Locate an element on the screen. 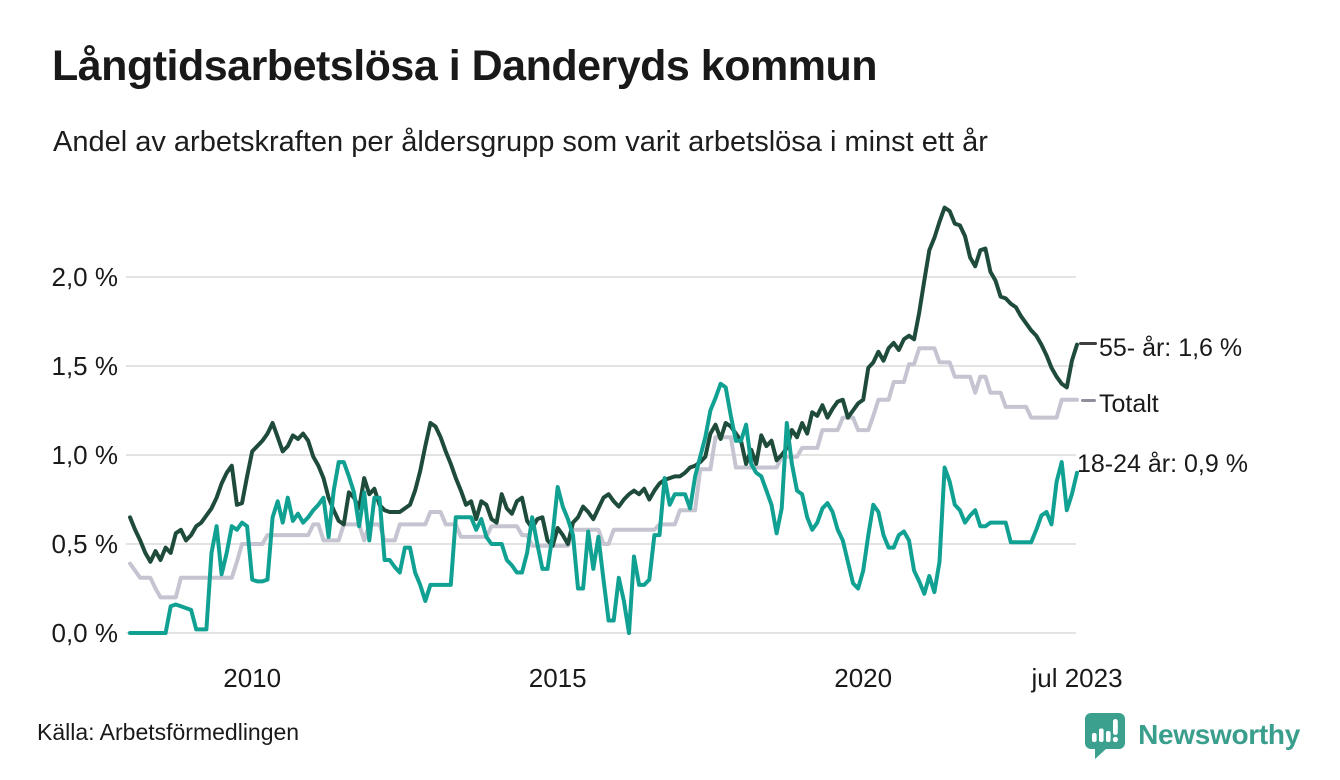  series-55plus-label-dash is located at coordinates (1088, 343).